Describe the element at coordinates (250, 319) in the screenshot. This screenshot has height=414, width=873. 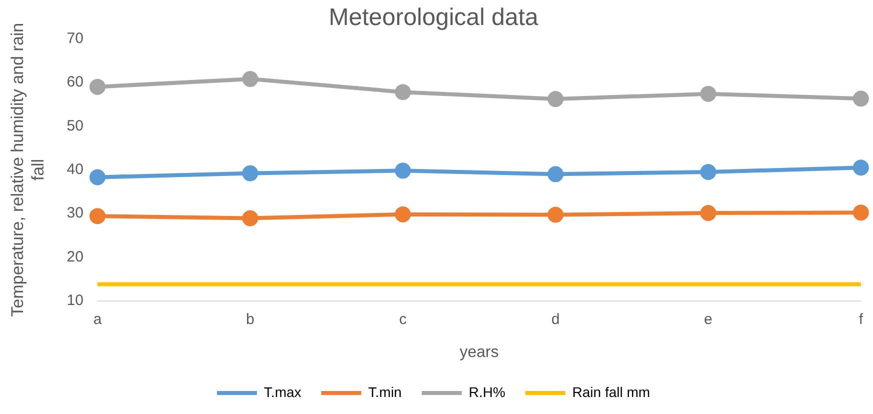
I see `x-tick-label: b` at that location.